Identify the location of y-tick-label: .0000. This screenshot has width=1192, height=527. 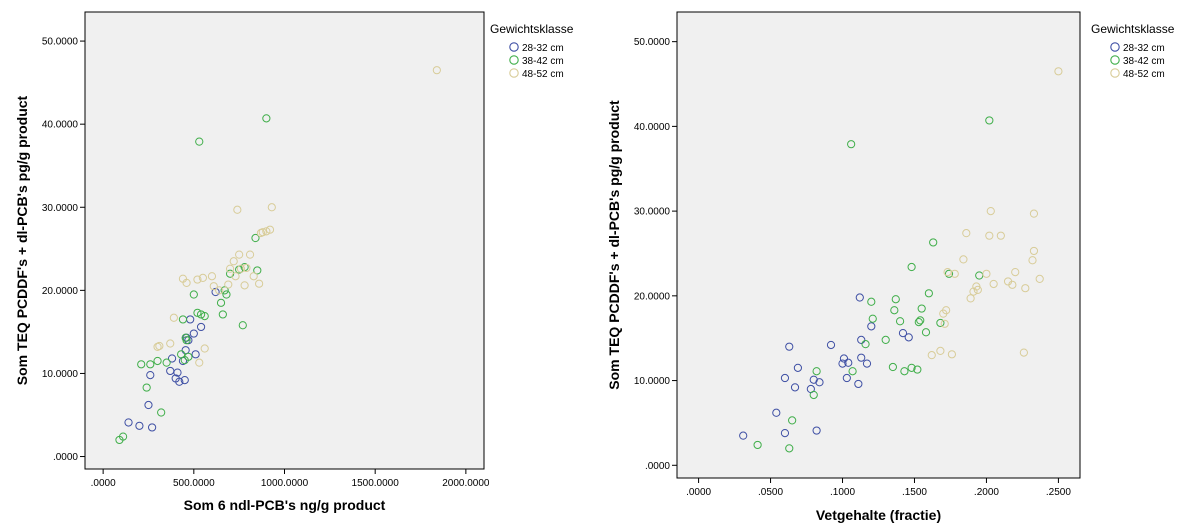
(657, 466).